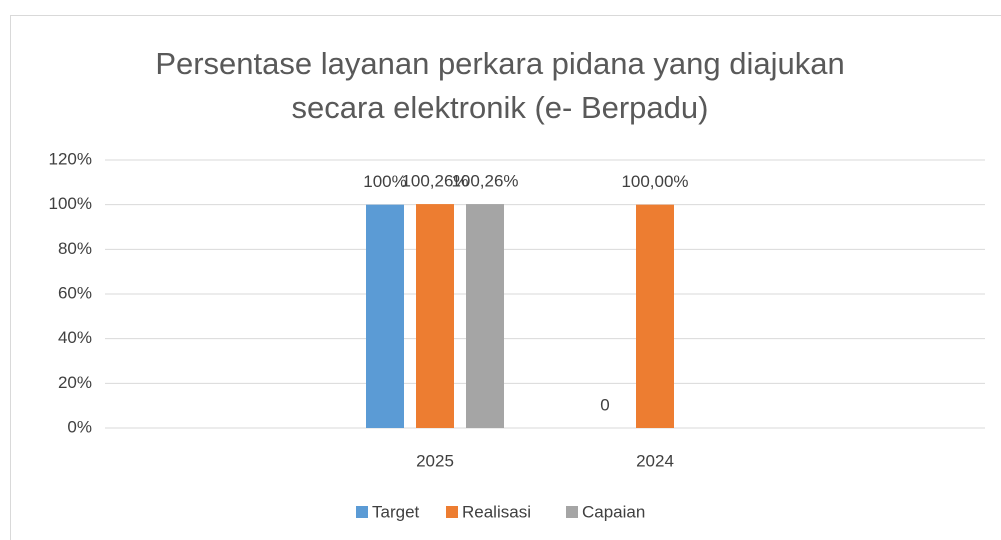 The image size is (1001, 540). I want to click on y-tick-label: 20%, so click(75, 382).